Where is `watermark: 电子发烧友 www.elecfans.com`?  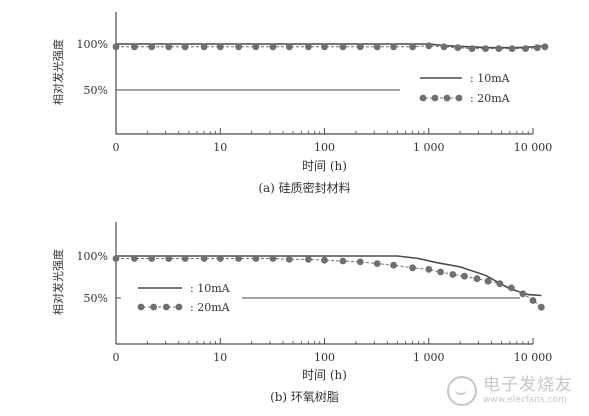
watermark: 电子发烧友 www.elecfans.com is located at coordinates (510, 391).